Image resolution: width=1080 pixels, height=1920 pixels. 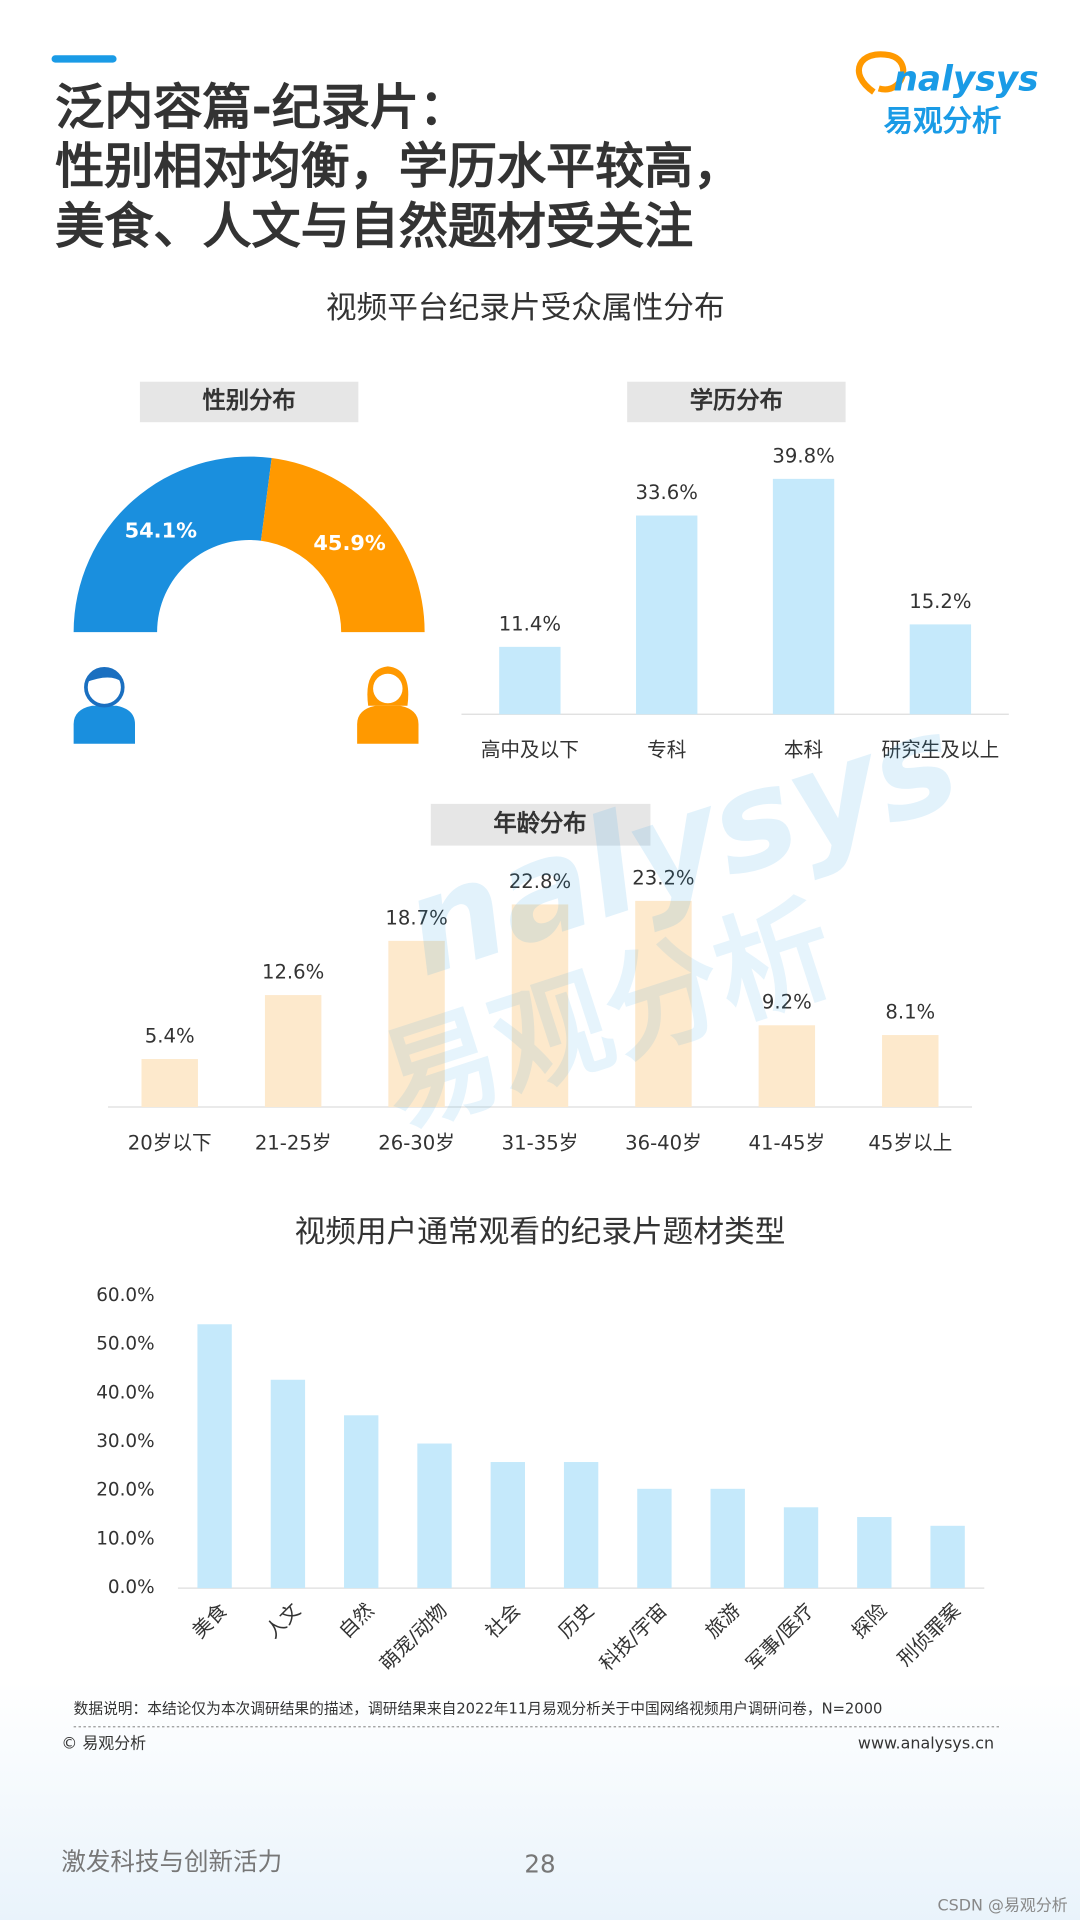 I want to click on x-tick-label: 研究生及以上, so click(x=941, y=750).